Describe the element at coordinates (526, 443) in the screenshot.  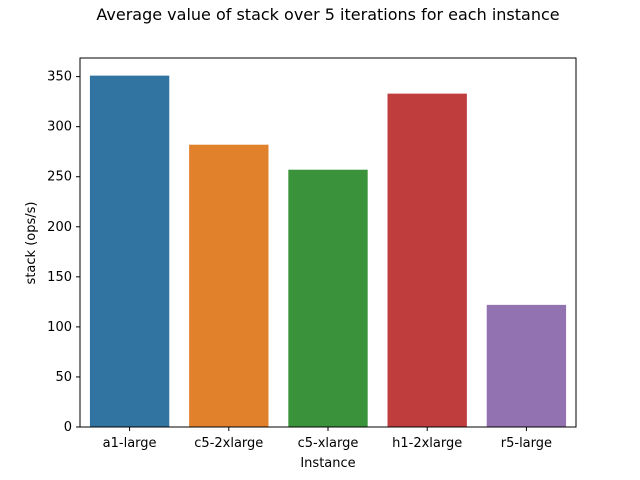
I see `x-tick-label: r5-large` at that location.